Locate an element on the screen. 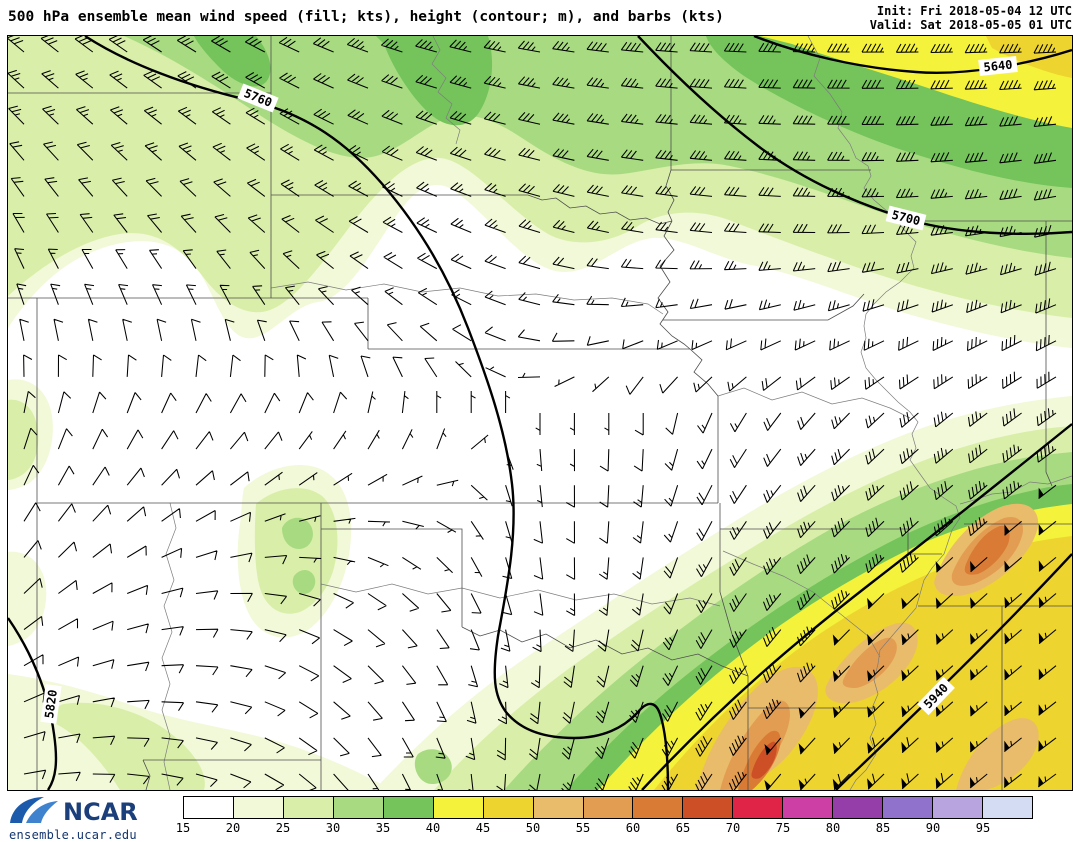 This screenshot has width=1080, height=842. colorbar-tick-label: 90 is located at coordinates (933, 828).